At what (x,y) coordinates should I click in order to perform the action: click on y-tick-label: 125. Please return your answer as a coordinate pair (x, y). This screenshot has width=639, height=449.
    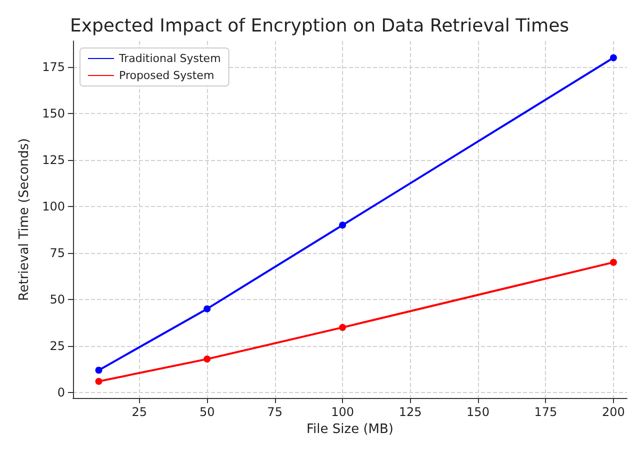
    Looking at the image, I should click on (53, 160).